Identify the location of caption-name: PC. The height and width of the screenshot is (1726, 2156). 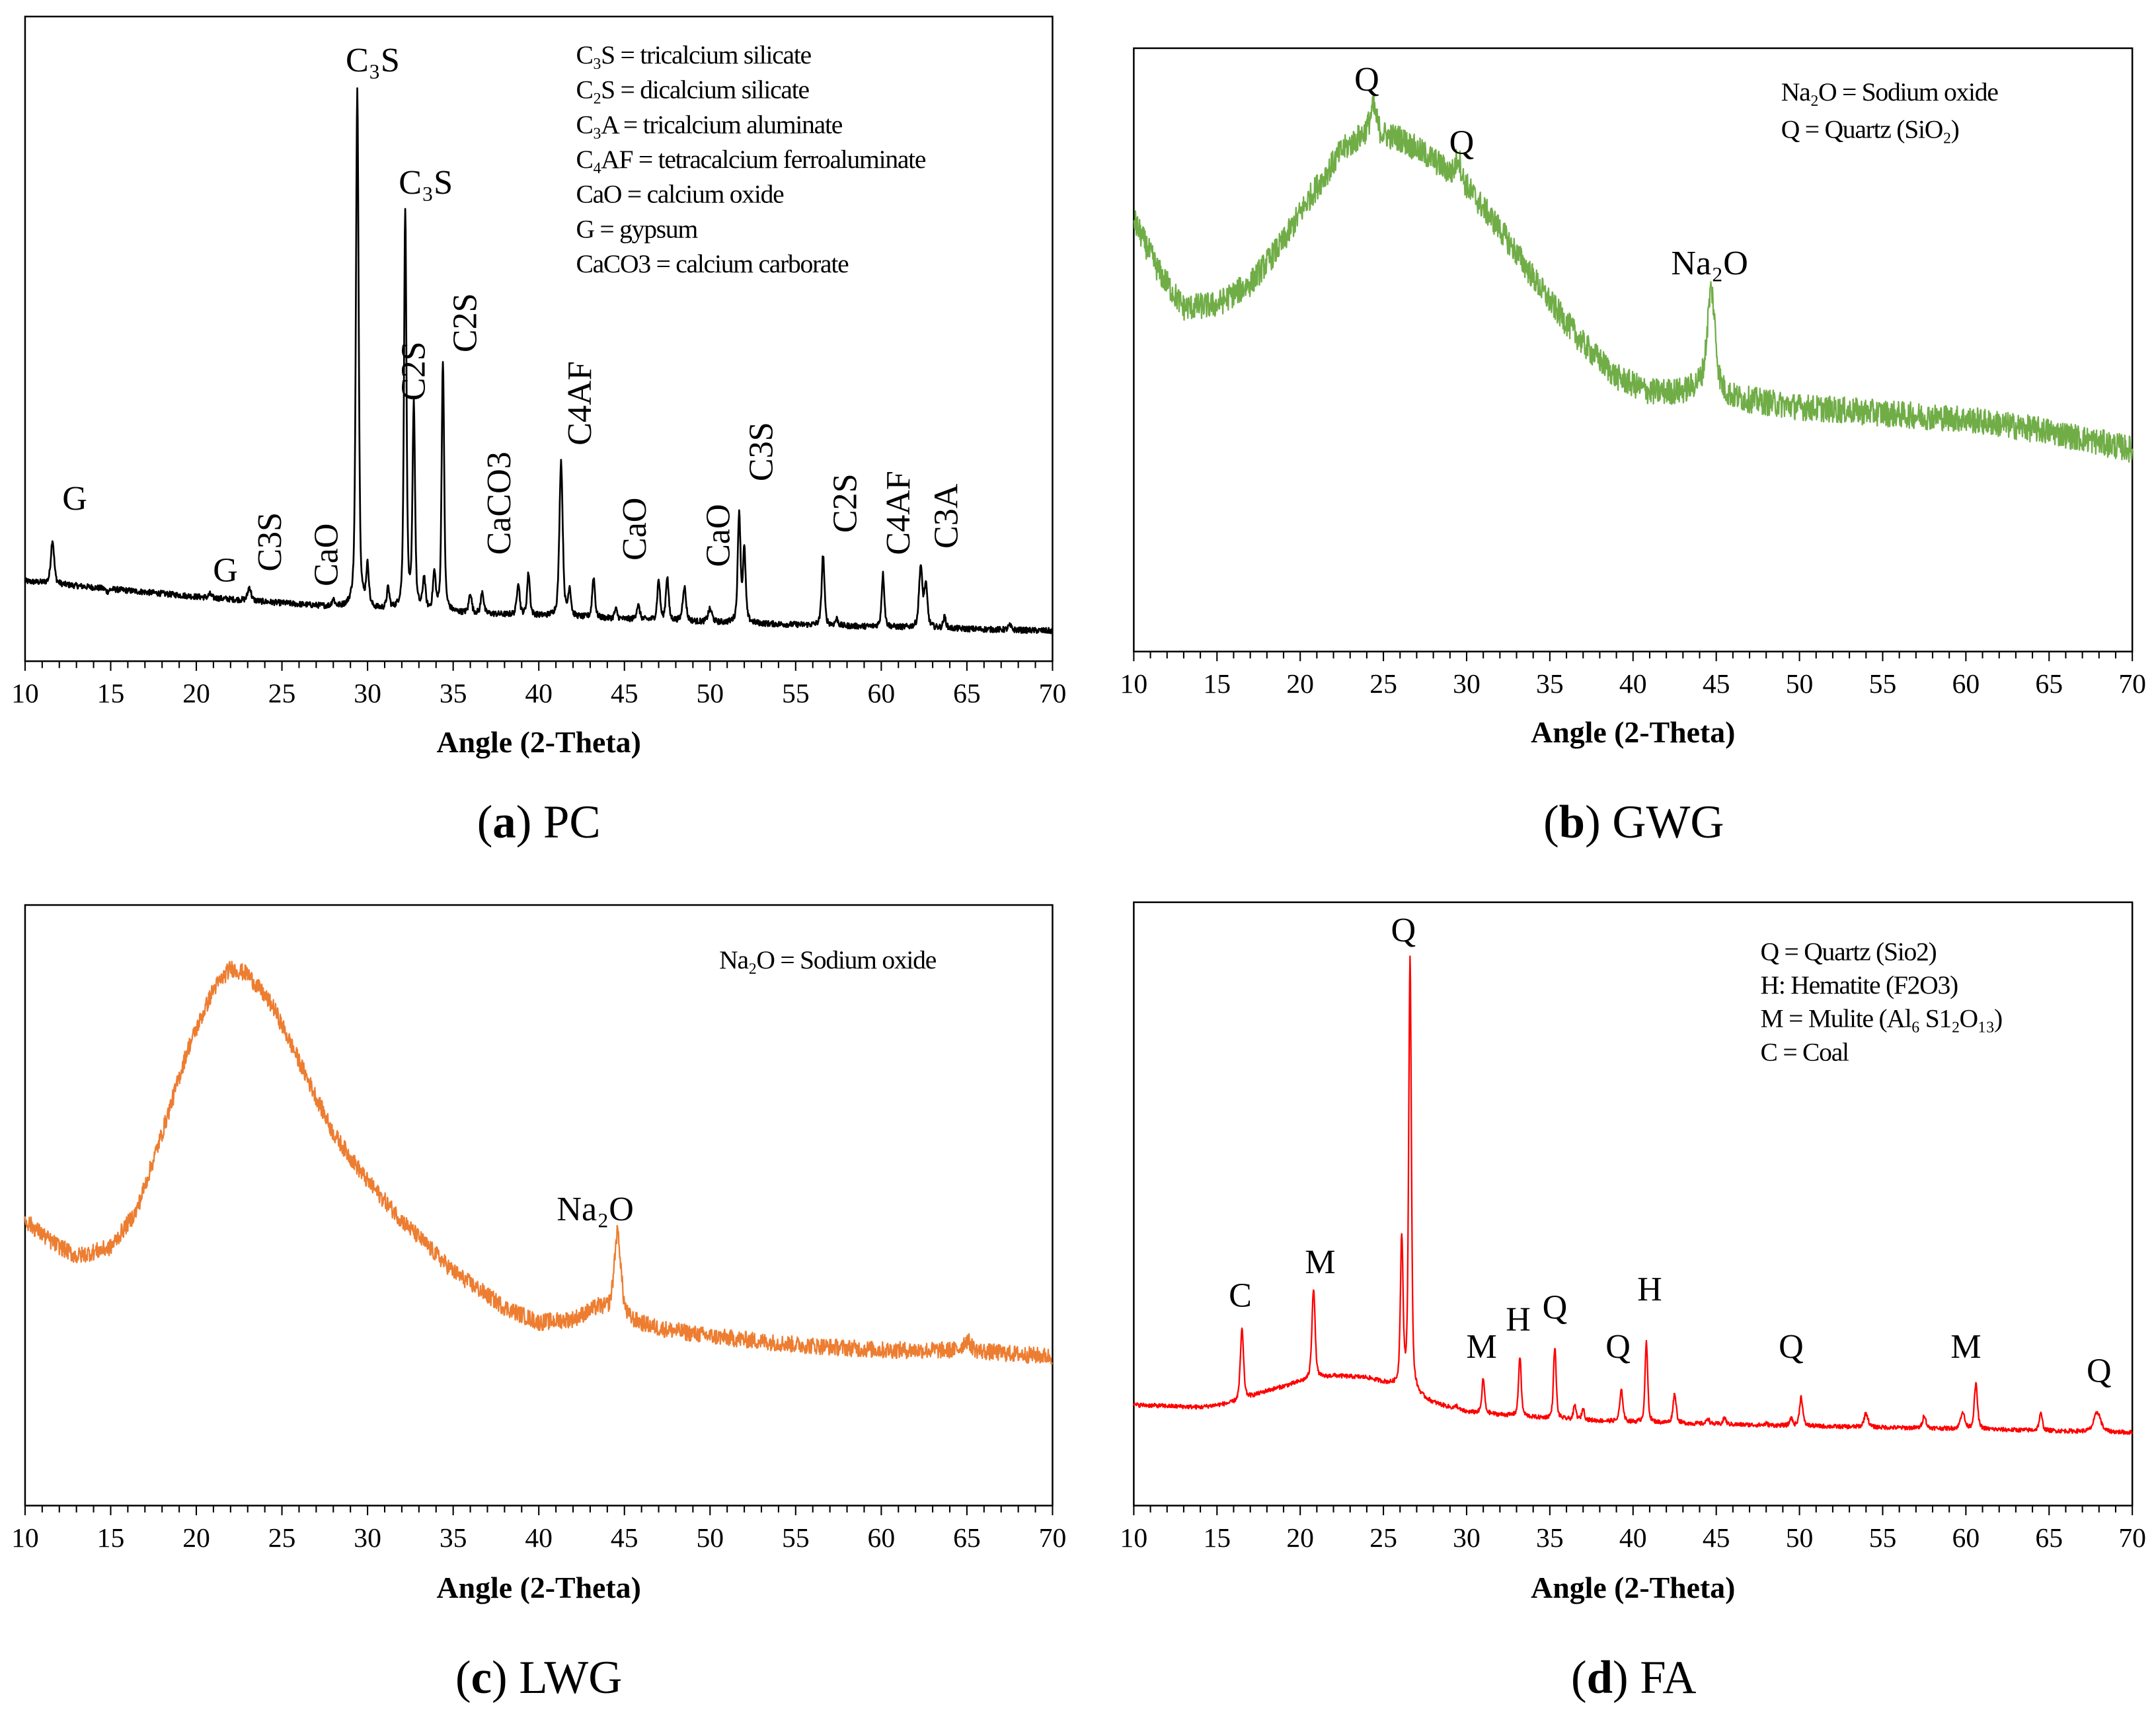
(572, 822).